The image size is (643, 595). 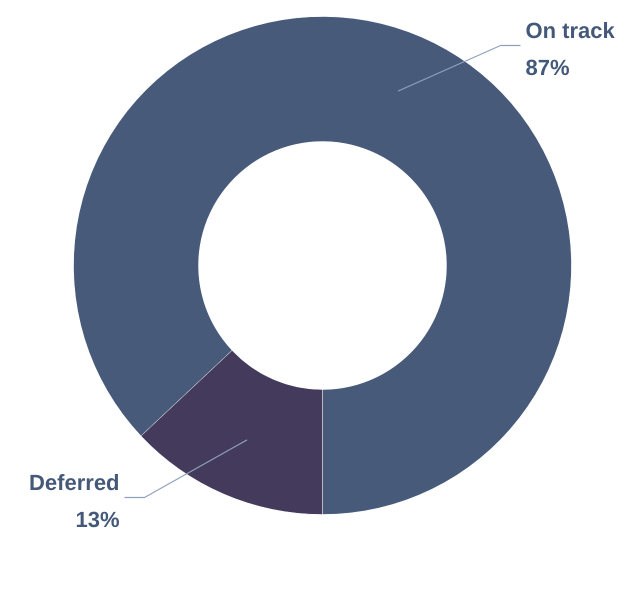 What do you see at coordinates (548, 67) in the screenshot?
I see `data-label: 87%` at bounding box center [548, 67].